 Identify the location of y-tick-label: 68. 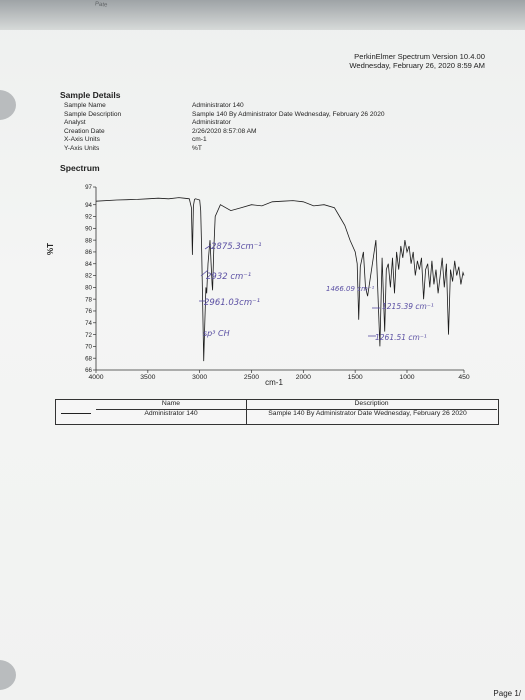
(88, 358).